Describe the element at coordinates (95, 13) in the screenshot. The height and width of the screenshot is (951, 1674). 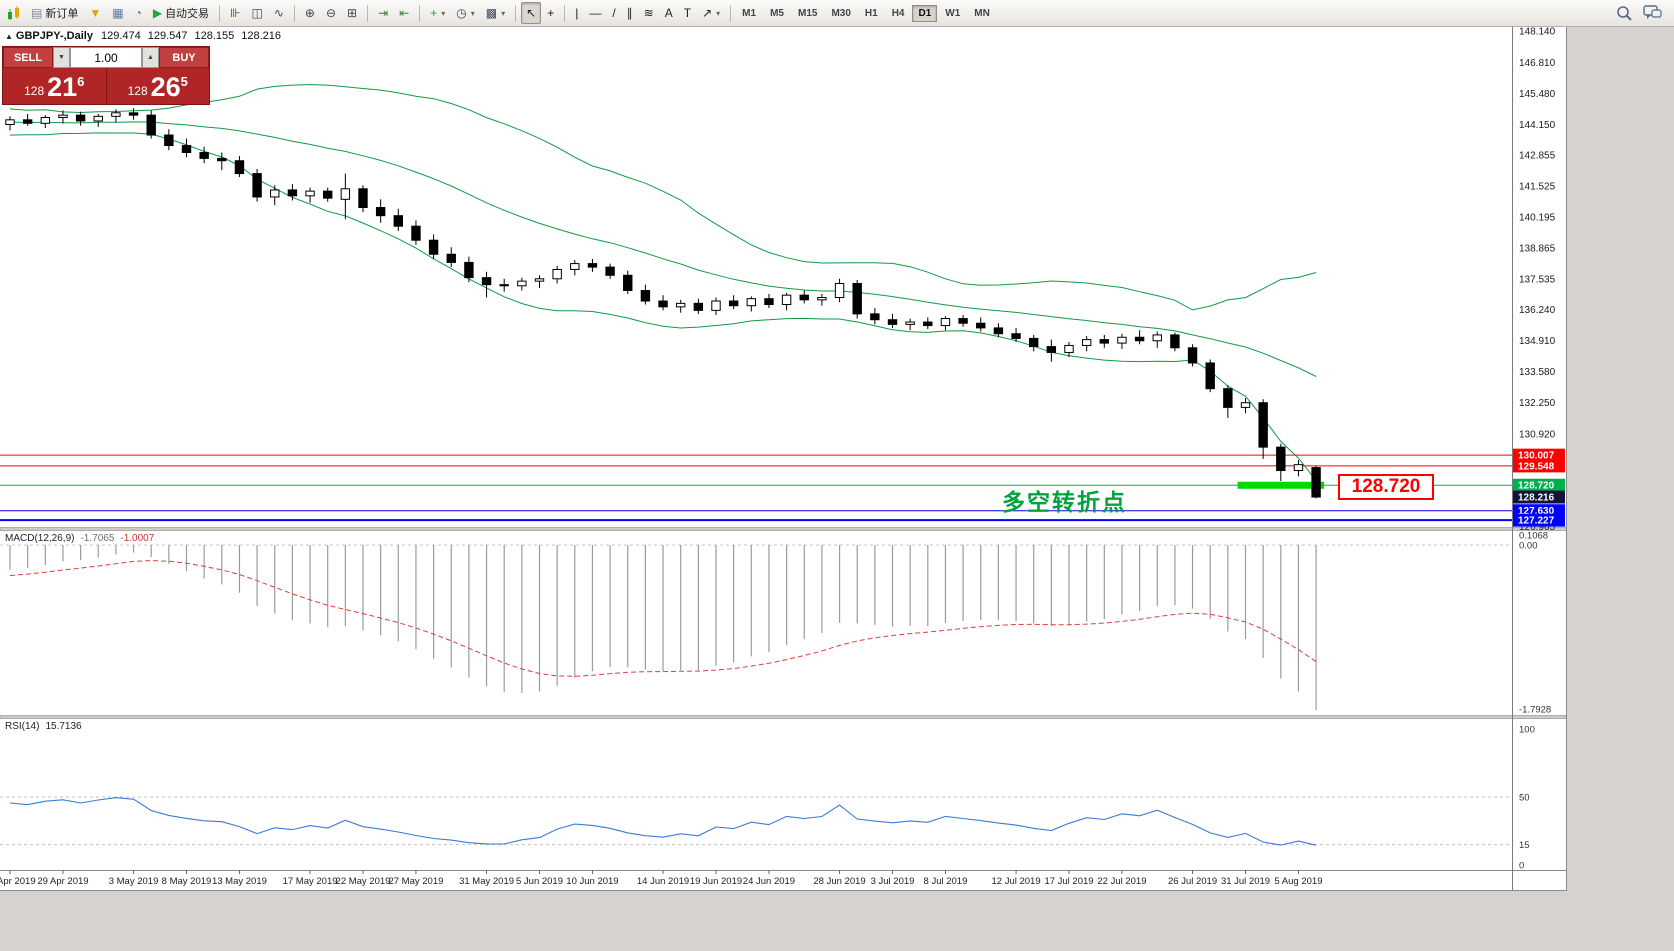
I see `indicators-funnel-icon: ▼` at that location.